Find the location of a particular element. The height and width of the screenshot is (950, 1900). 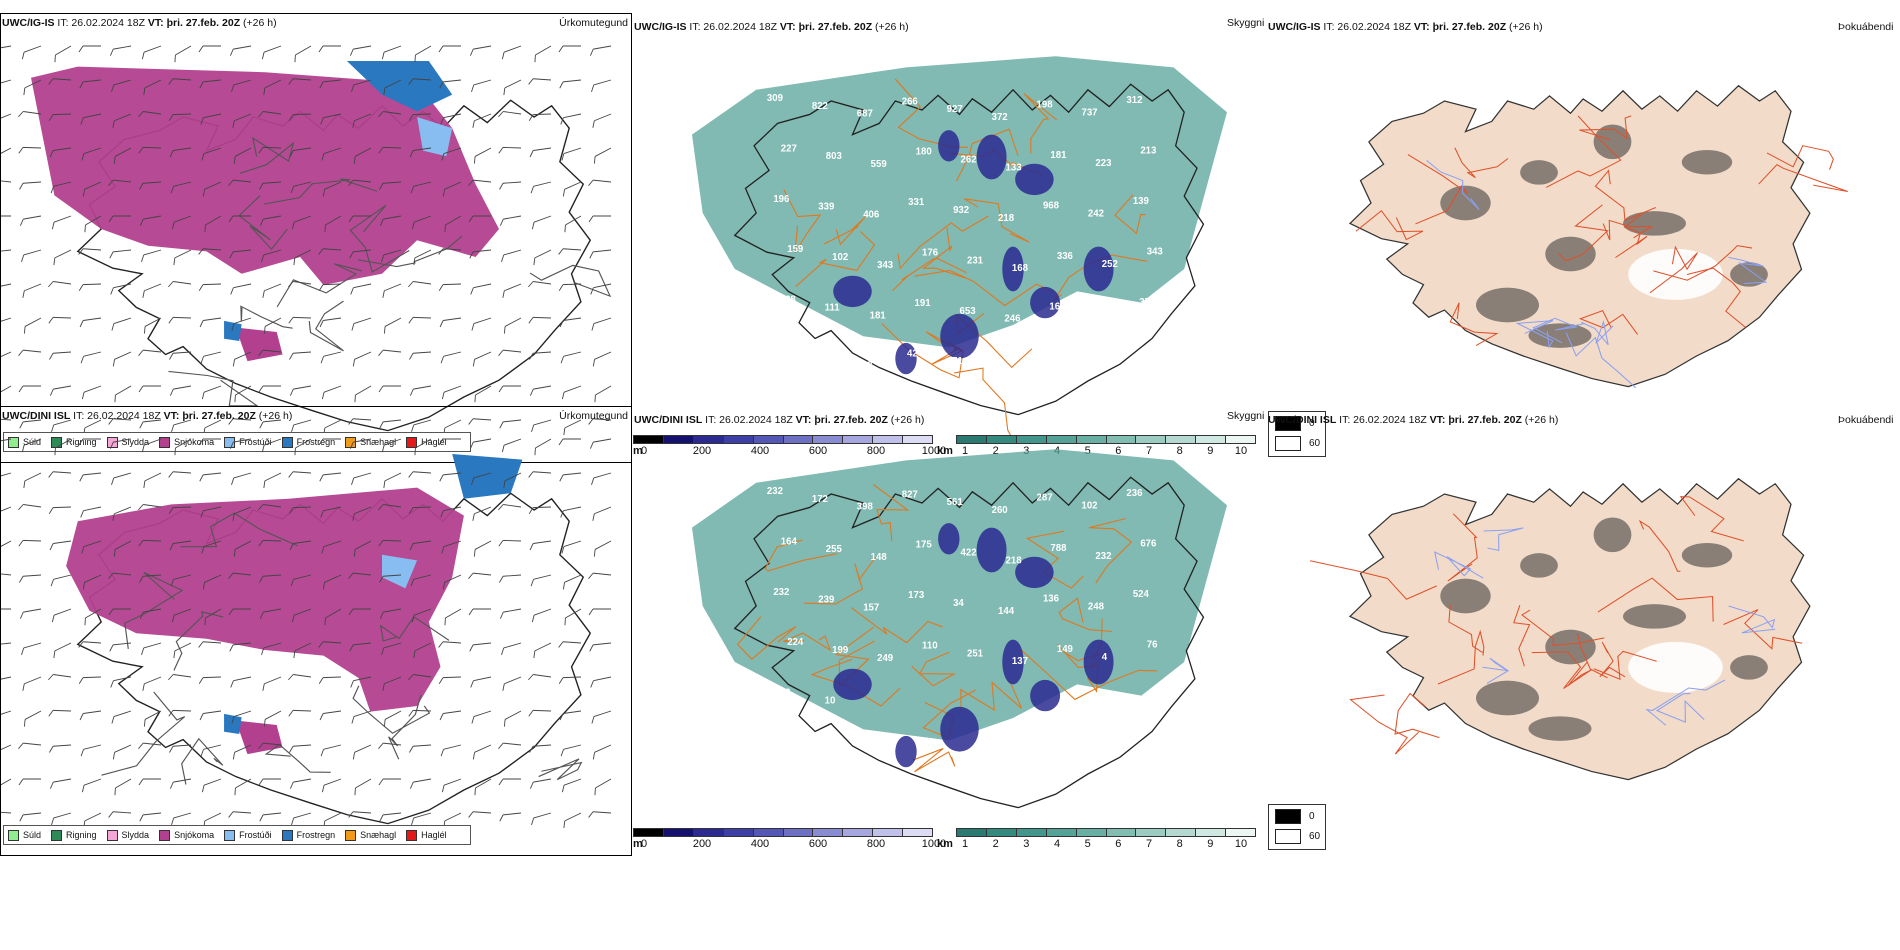

snow-area is located at coordinates (259, 344).